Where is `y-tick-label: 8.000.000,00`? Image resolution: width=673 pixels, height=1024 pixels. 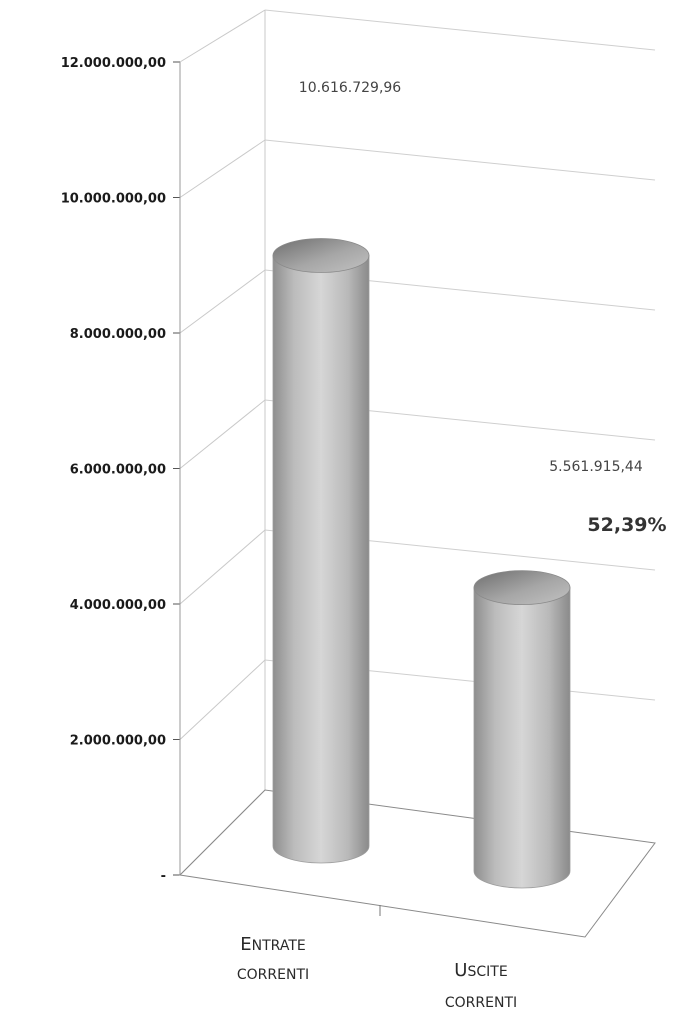
y-tick-label: 8.000.000,00 is located at coordinates (118, 334).